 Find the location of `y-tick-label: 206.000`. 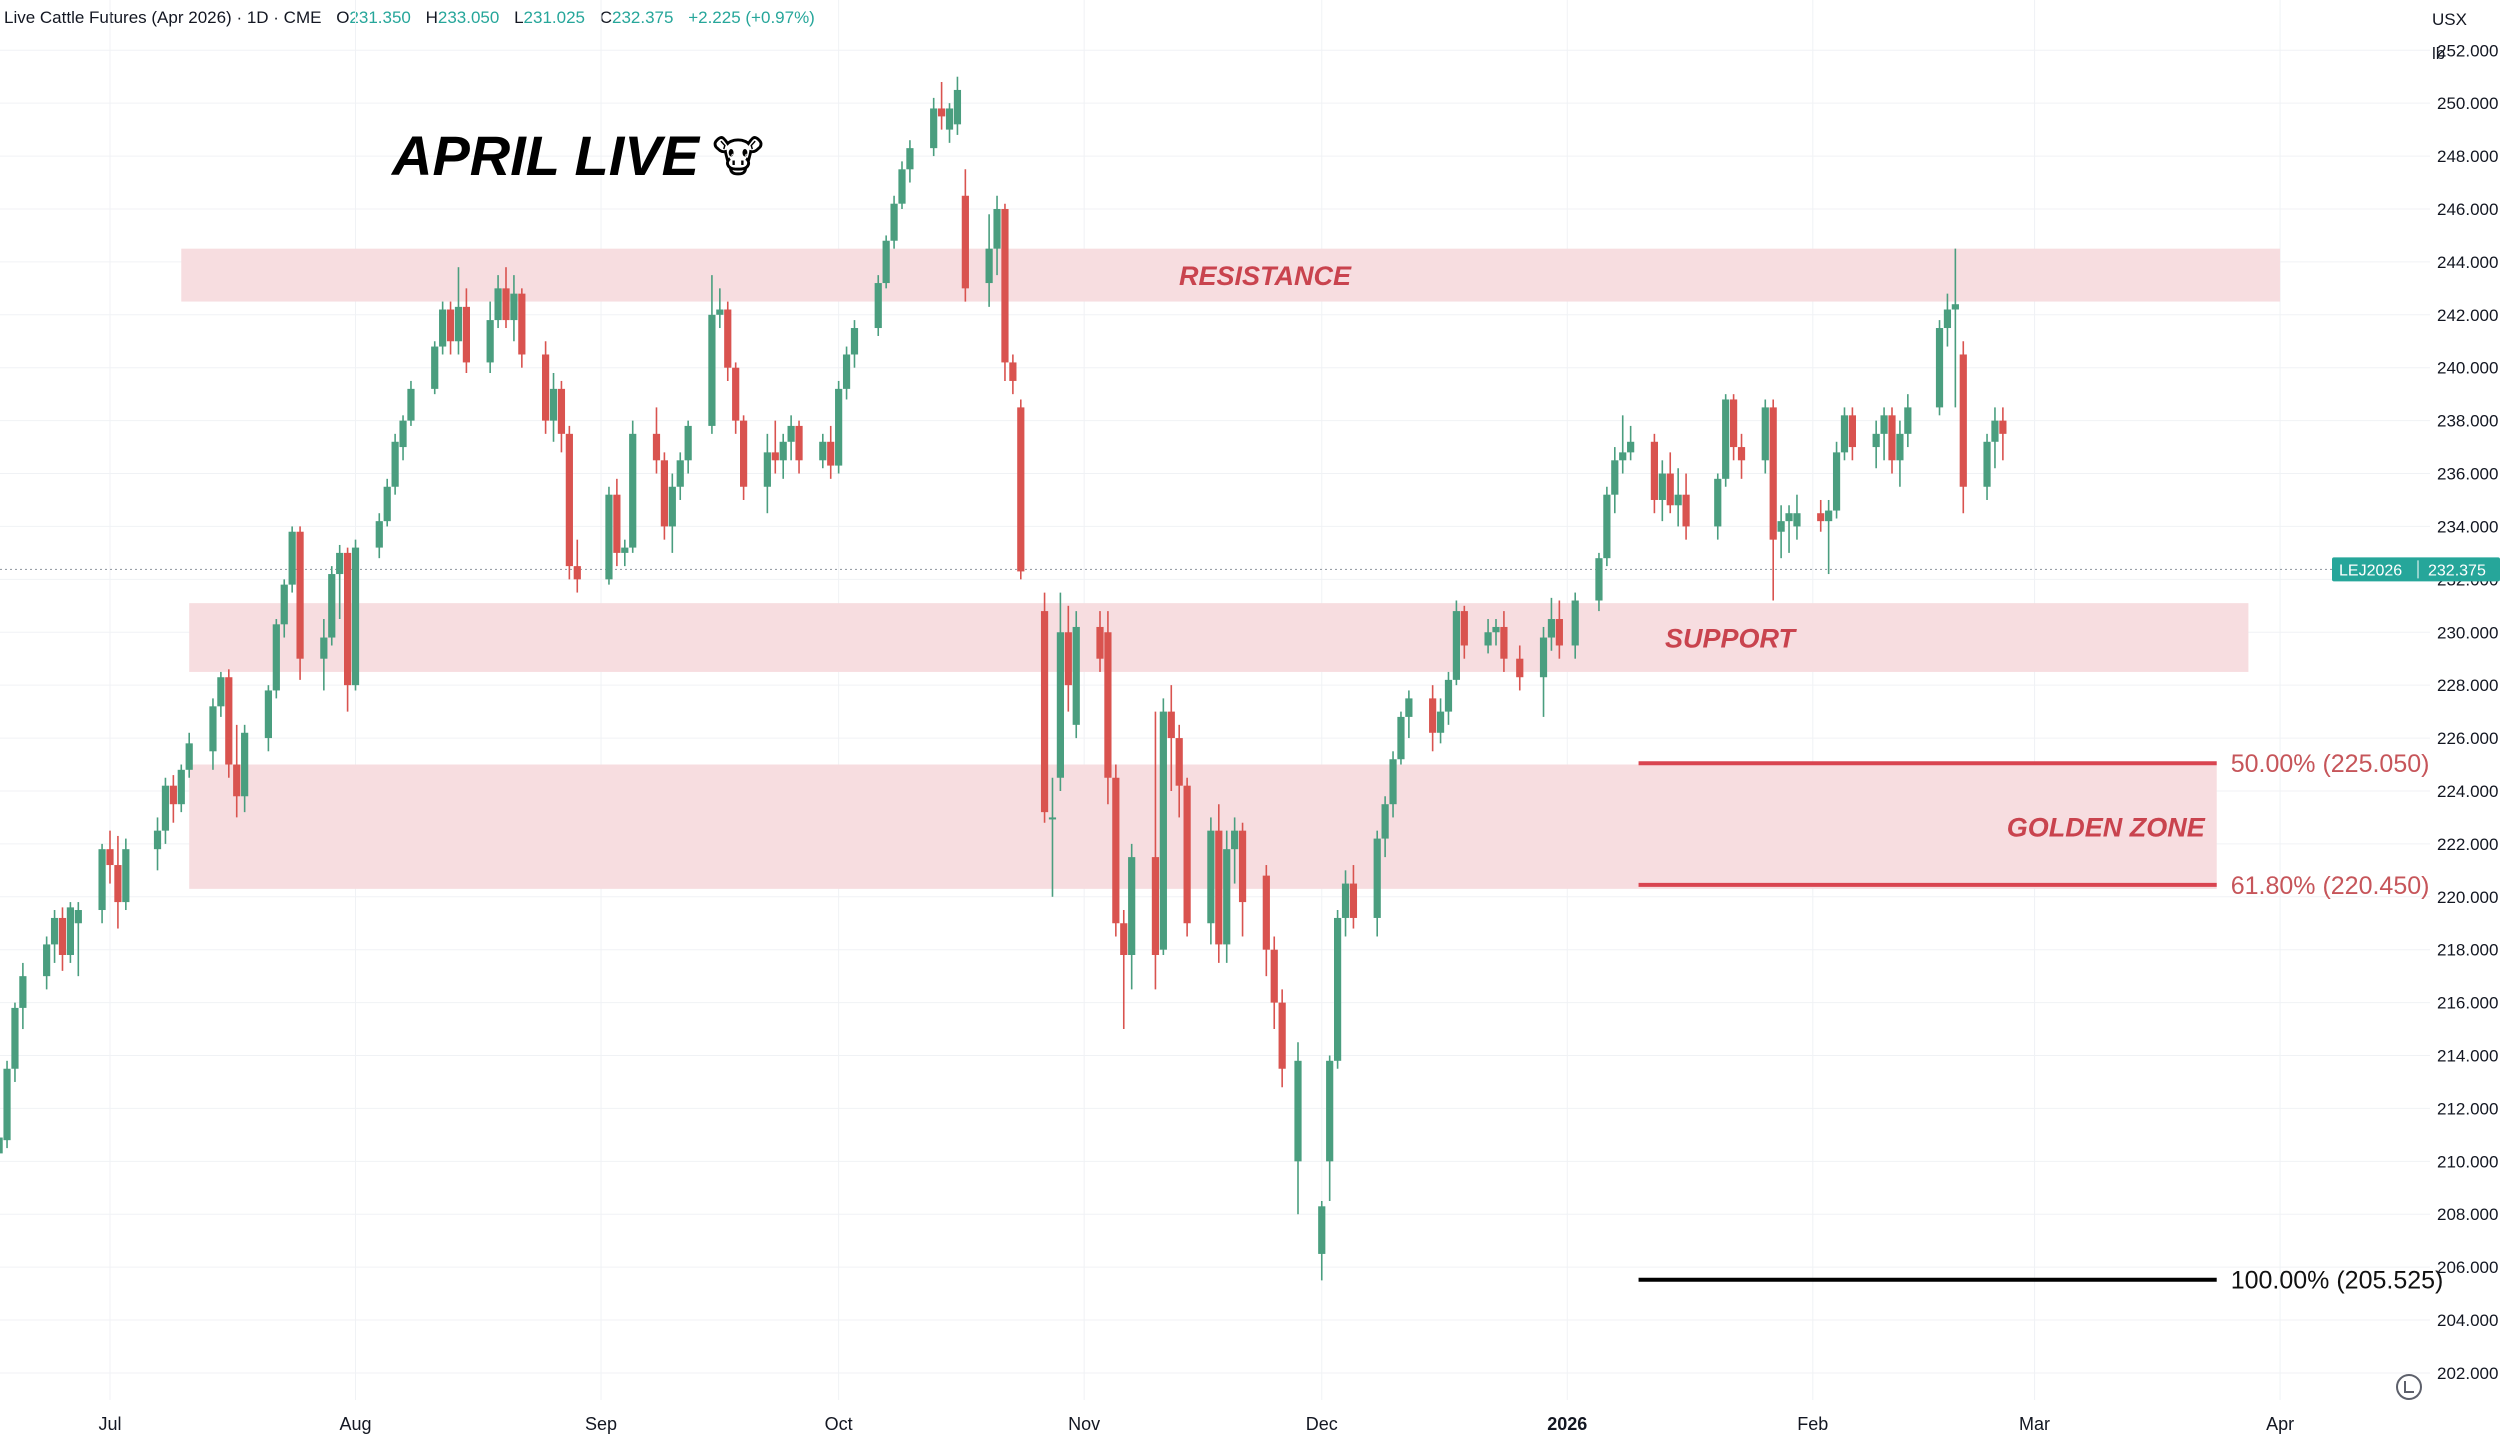

y-tick-label: 206.000 is located at coordinates (2467, 1267).